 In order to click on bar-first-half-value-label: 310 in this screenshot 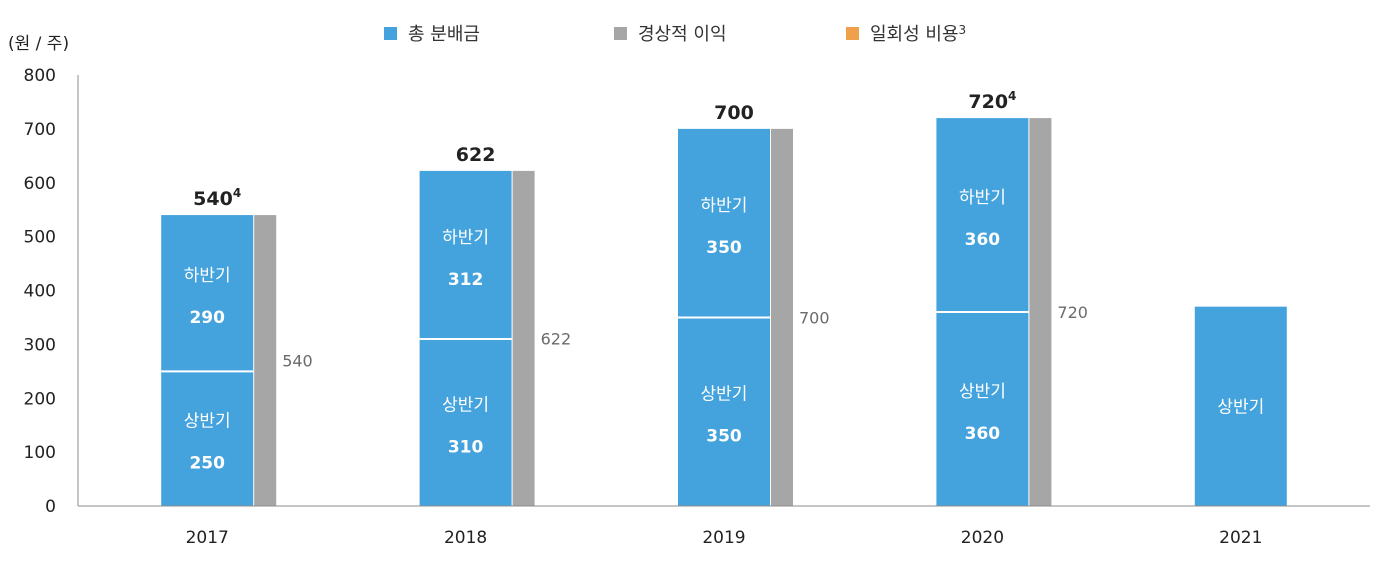, I will do `click(466, 447)`.